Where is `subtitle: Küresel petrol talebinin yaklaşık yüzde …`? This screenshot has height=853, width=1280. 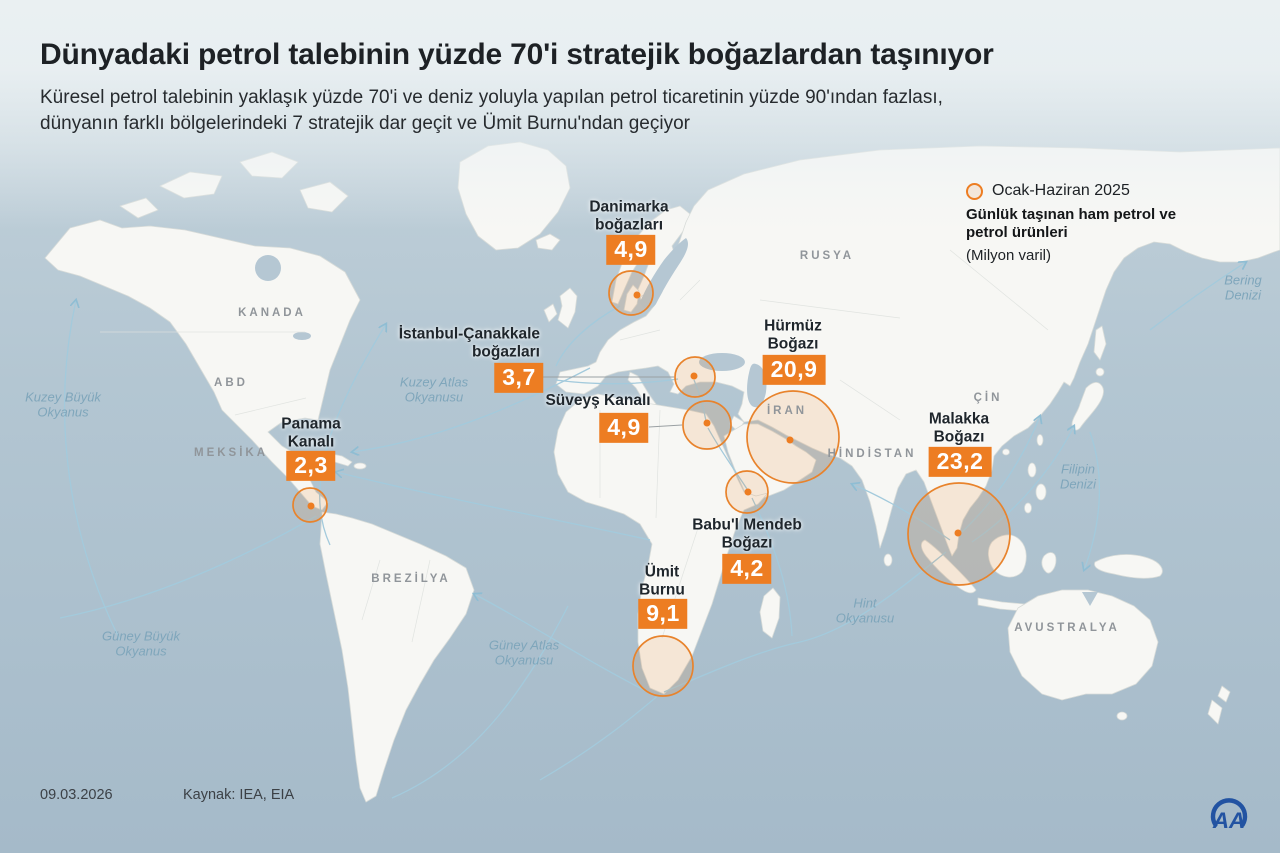 subtitle: Küresel petrol talebinin yaklaşık yüzde … is located at coordinates (630, 112).